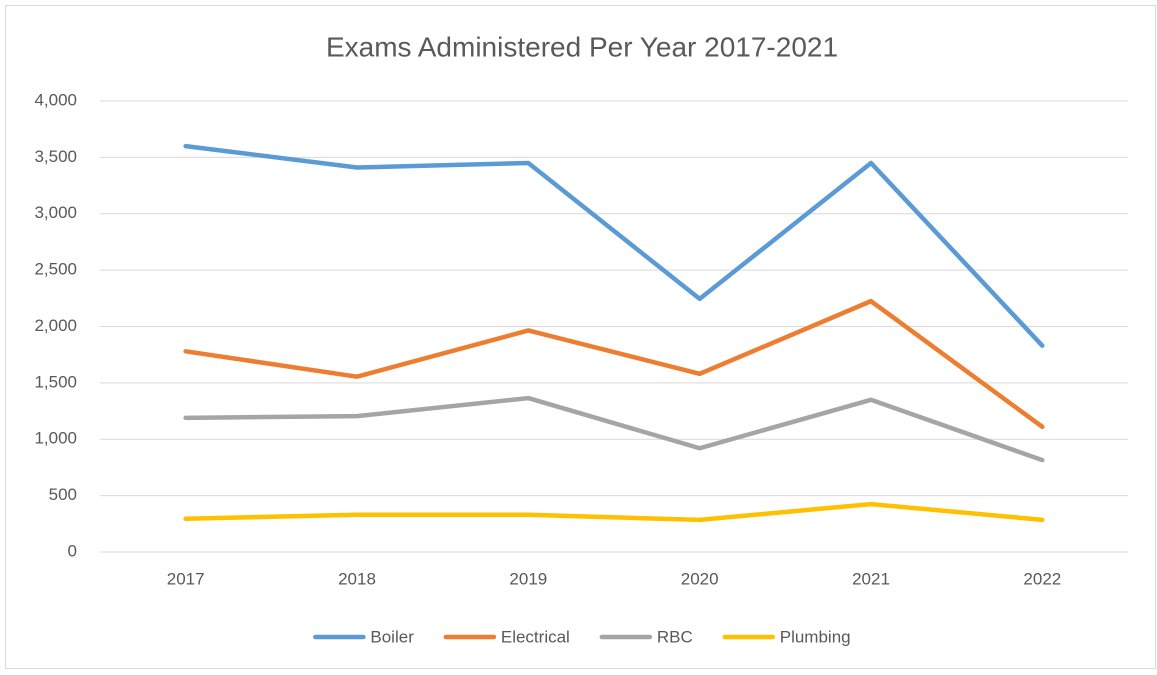 Image resolution: width=1157 pixels, height=675 pixels. What do you see at coordinates (700, 578) in the screenshot?
I see `x-tick-label: 2020` at bounding box center [700, 578].